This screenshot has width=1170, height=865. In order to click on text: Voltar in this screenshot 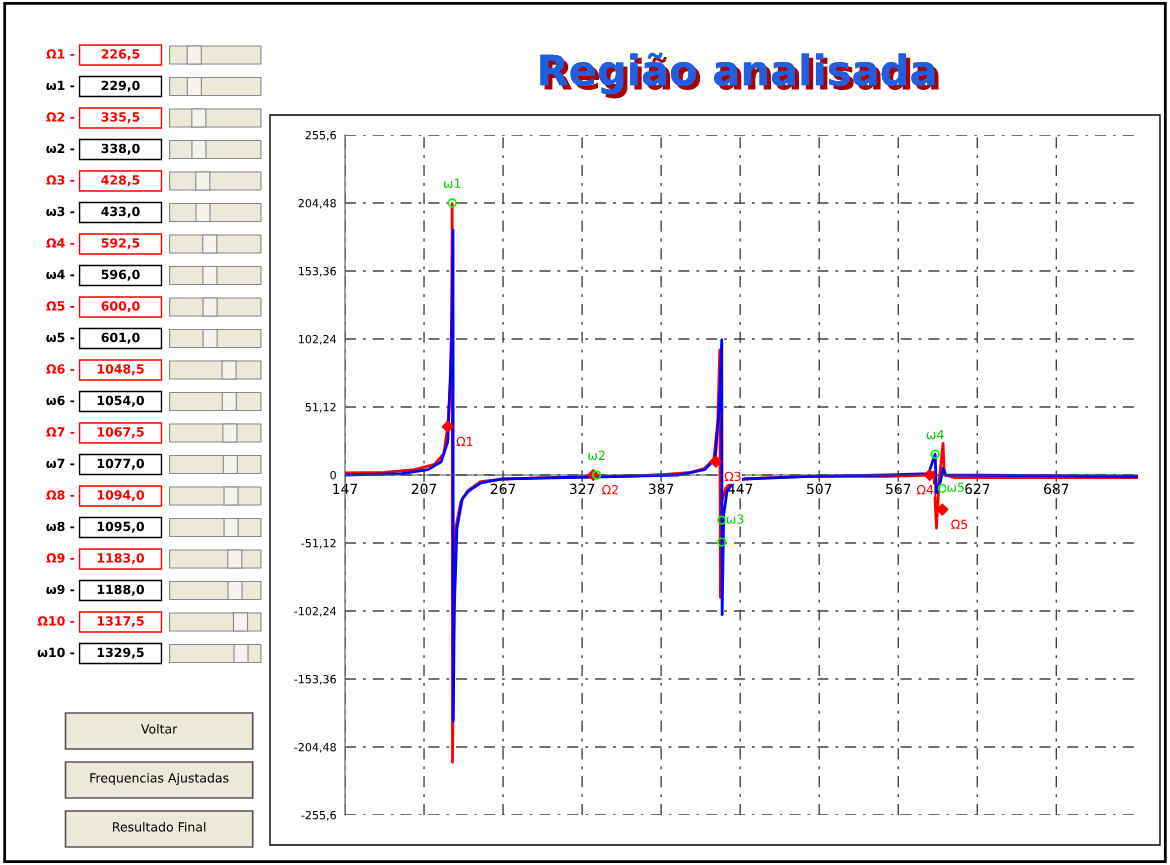, I will do `click(159, 728)`.